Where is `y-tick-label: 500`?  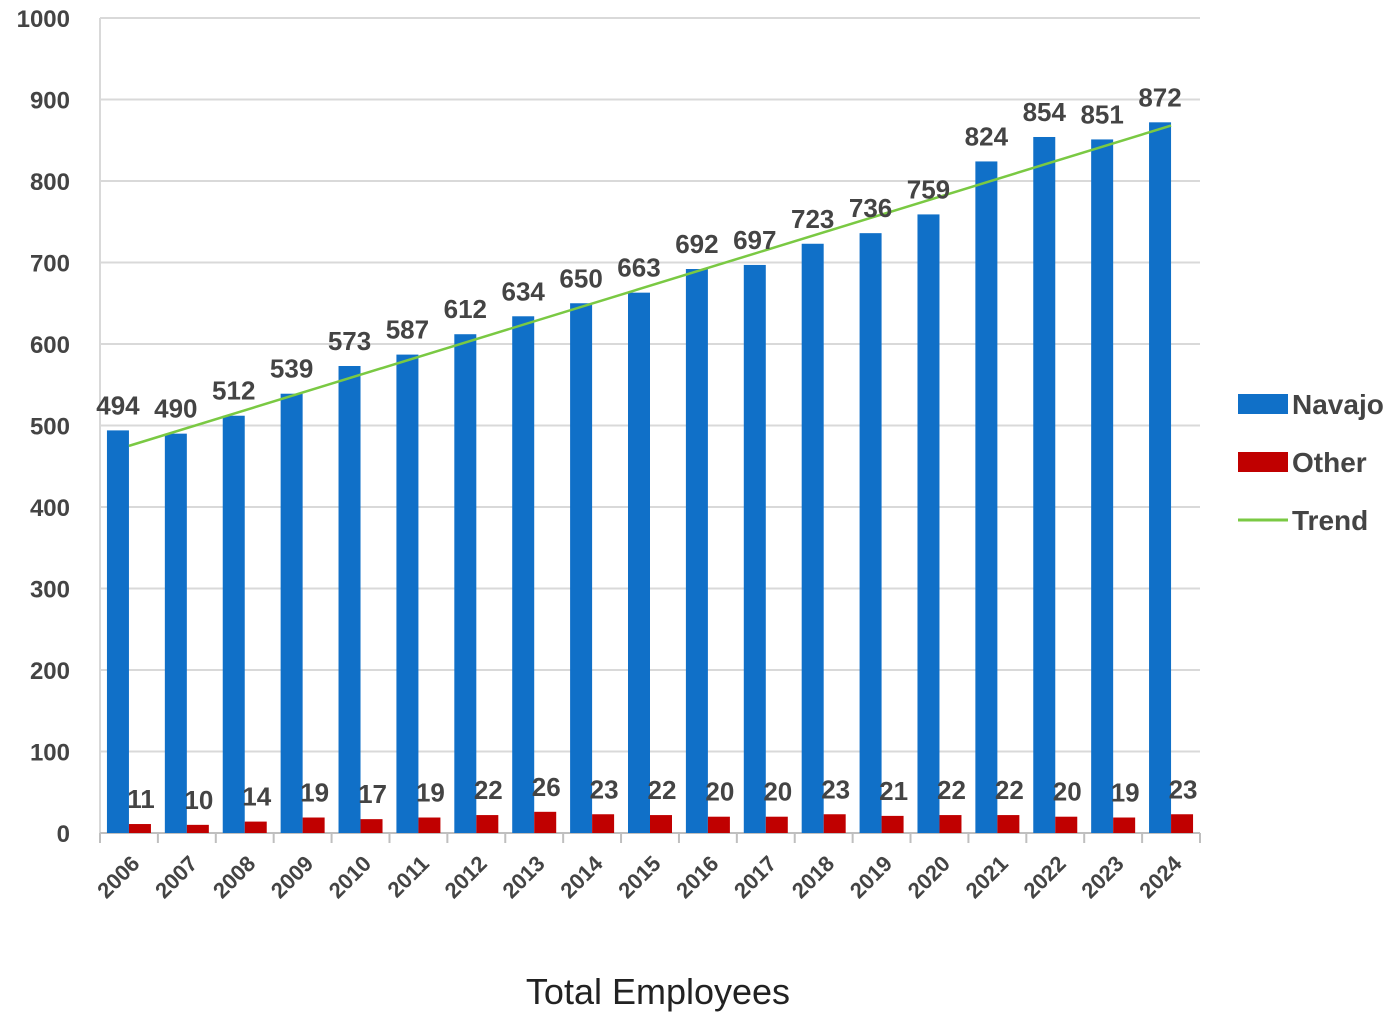 y-tick-label: 500 is located at coordinates (50, 427).